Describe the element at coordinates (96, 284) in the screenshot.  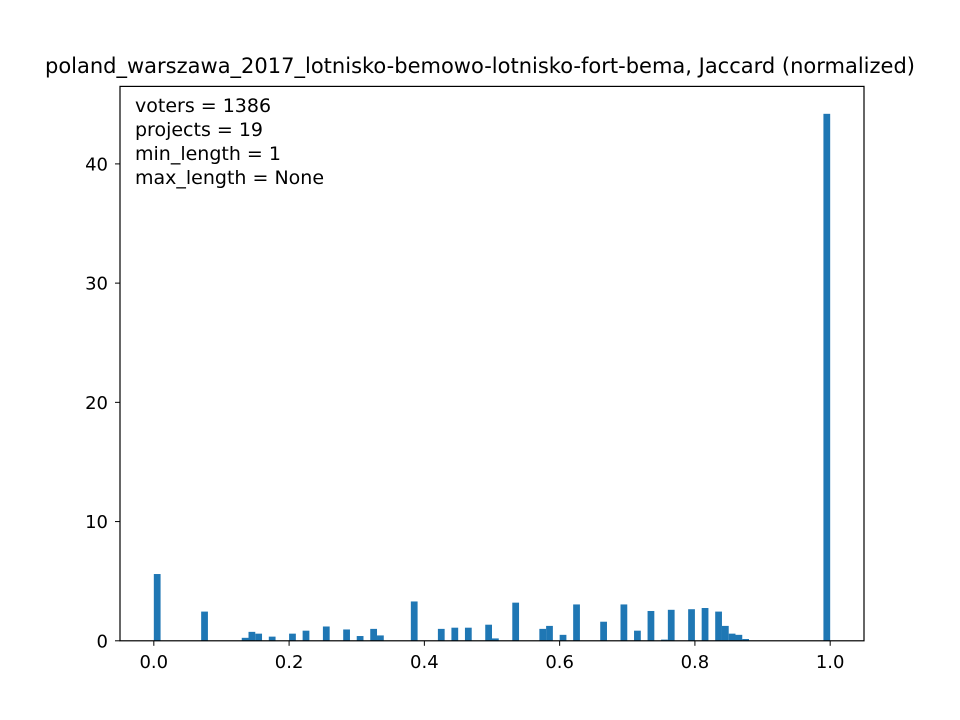
I see `y-tick-label: 30` at that location.